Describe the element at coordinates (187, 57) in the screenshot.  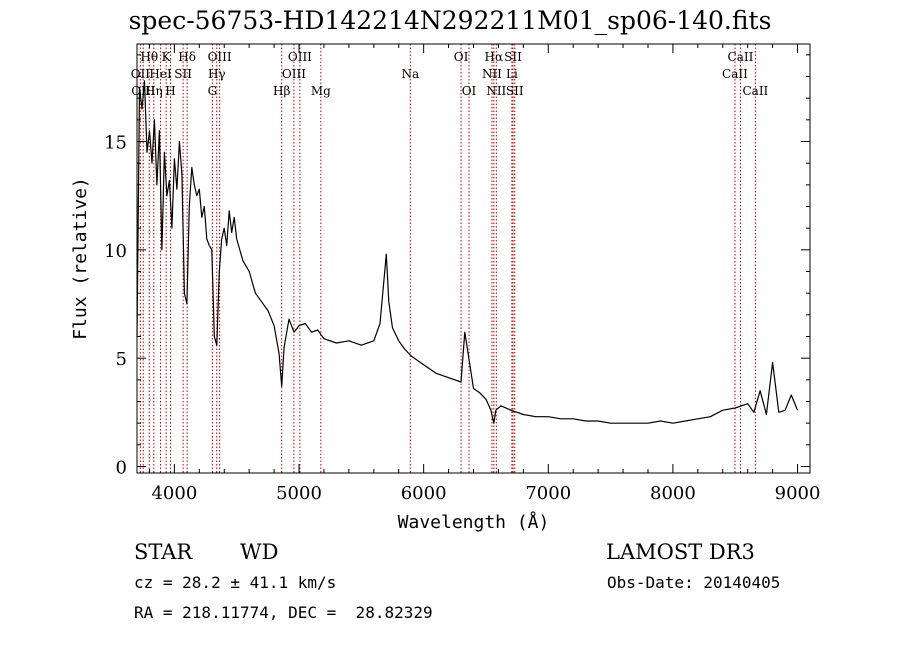
I see `line-label: Hδ` at that location.